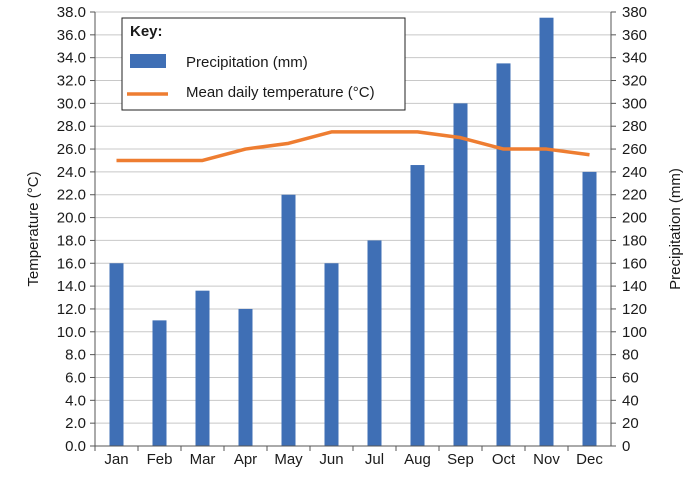  Describe the element at coordinates (546, 459) in the screenshot. I see `x-tick-label: Nov` at that location.